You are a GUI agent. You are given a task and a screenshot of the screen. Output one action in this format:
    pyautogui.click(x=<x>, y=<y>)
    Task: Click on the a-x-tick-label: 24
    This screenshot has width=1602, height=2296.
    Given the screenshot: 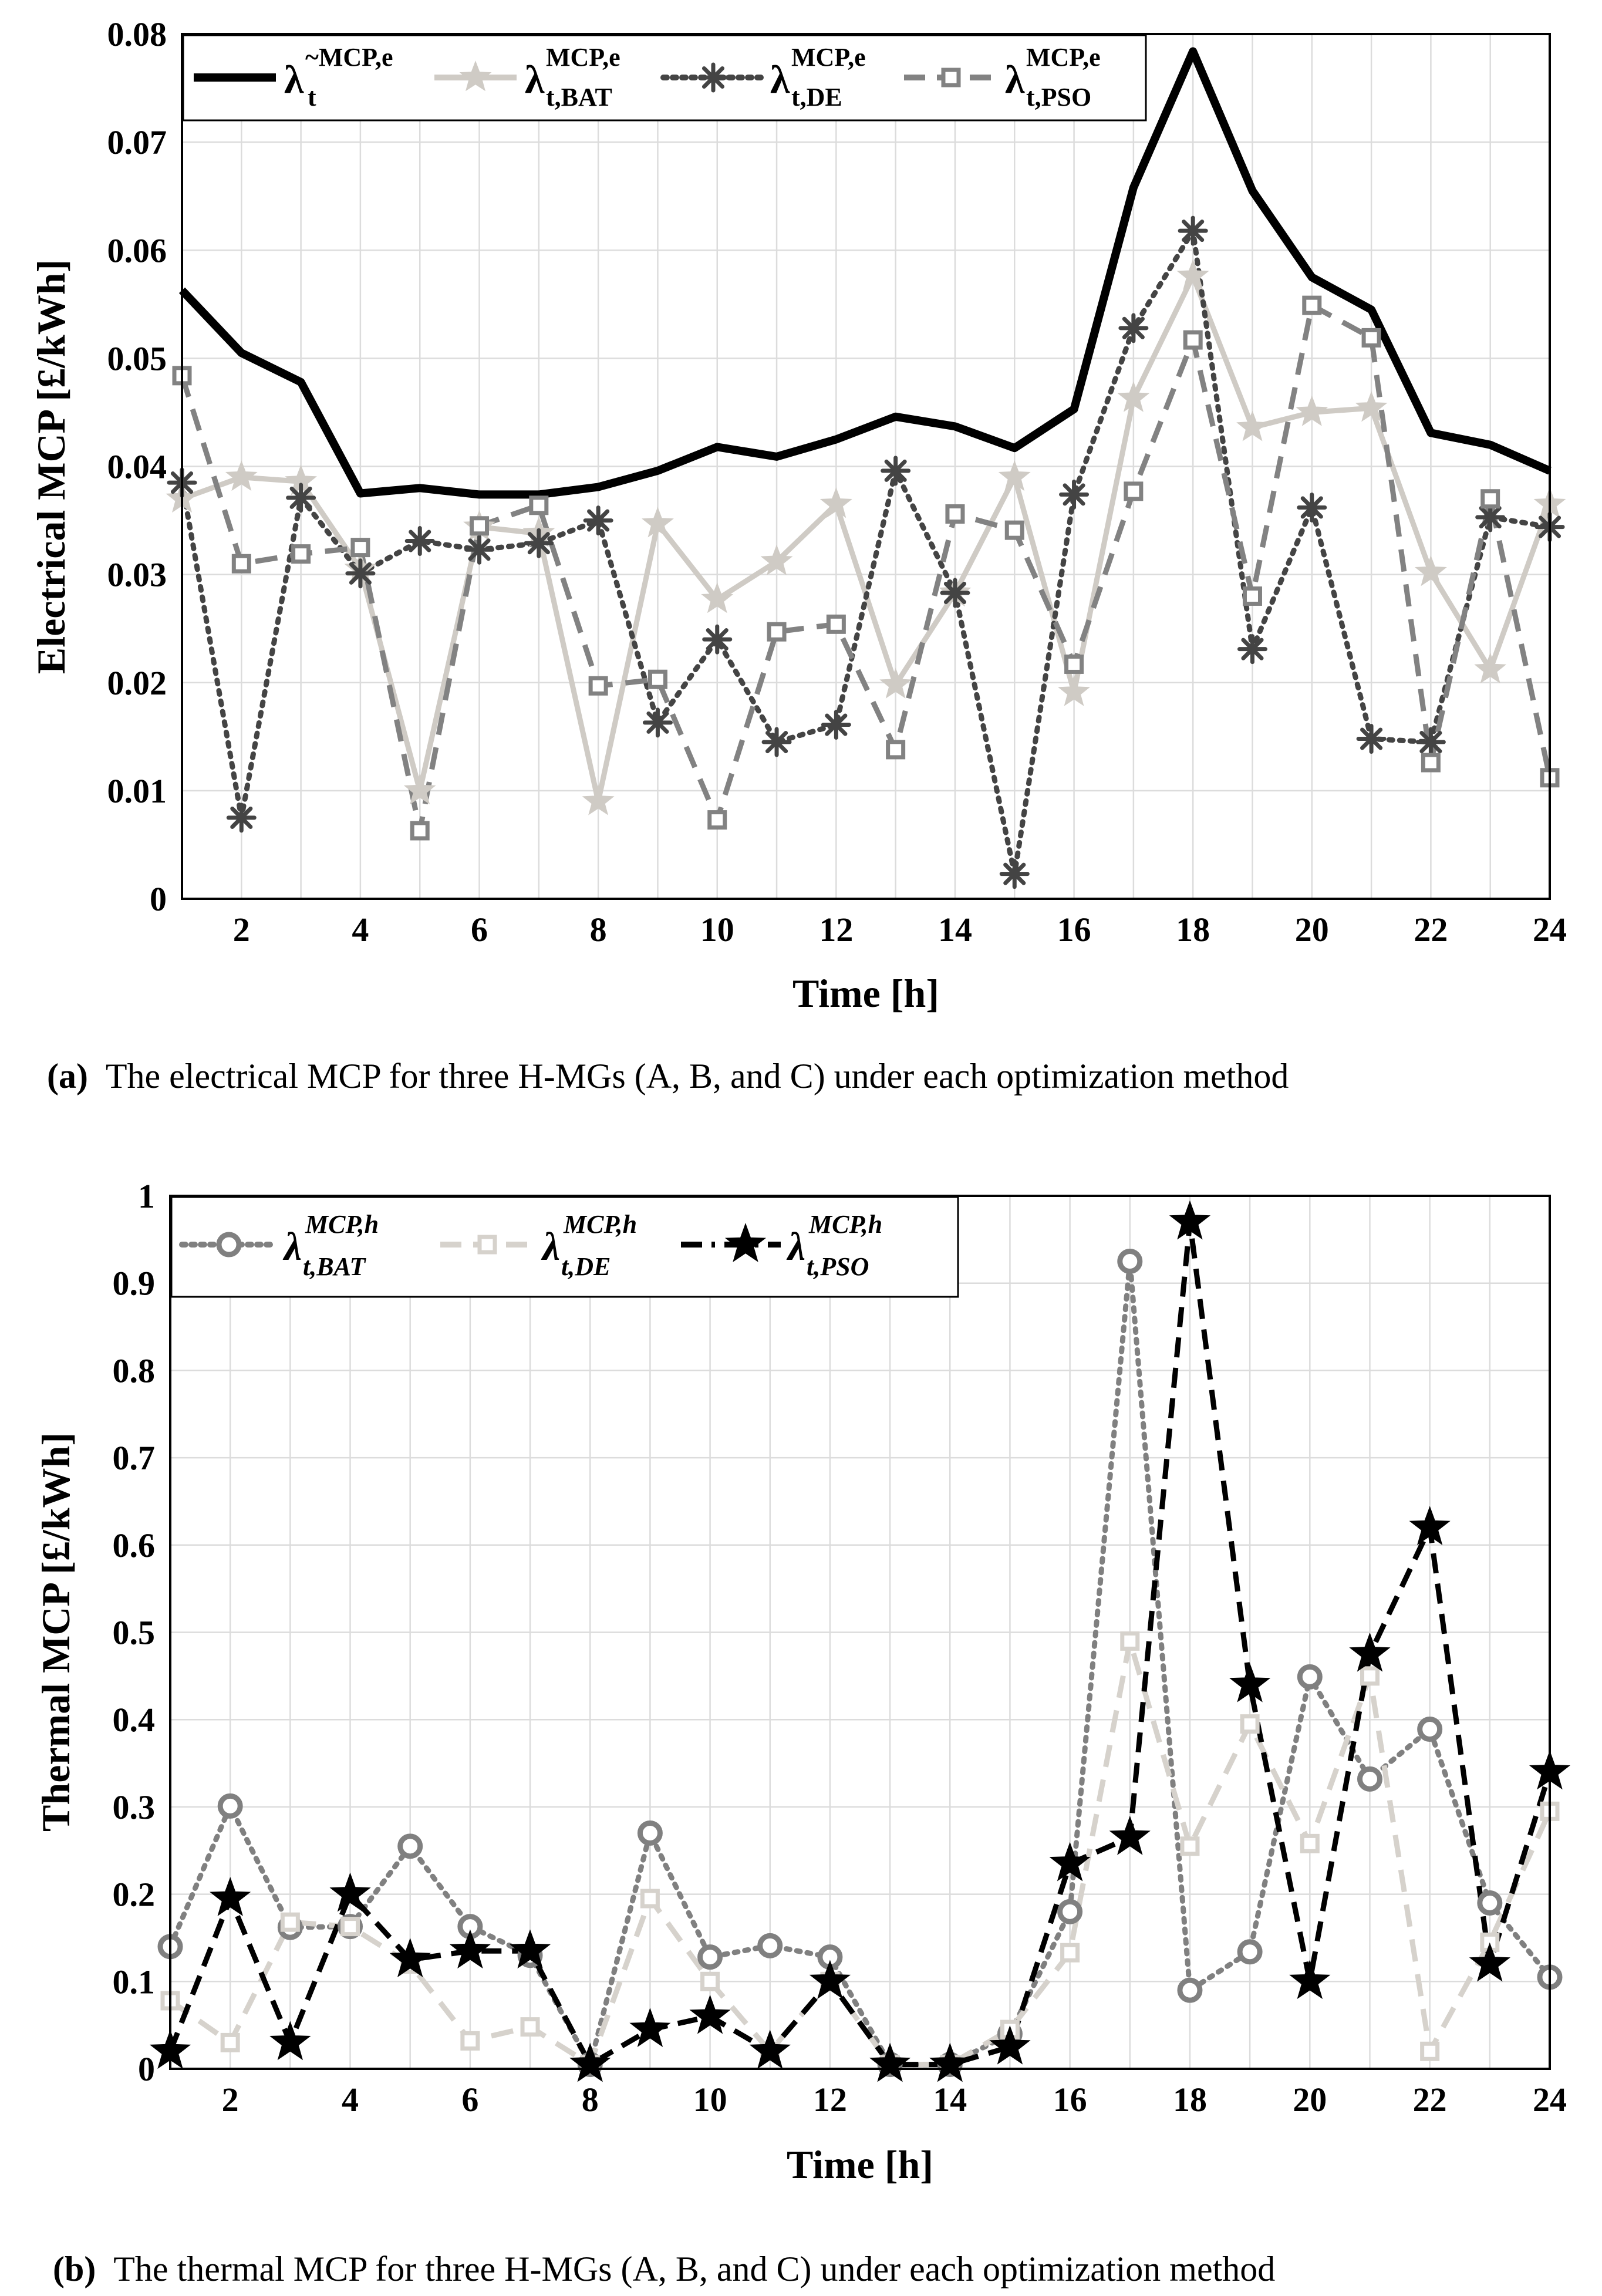 What is the action you would take?
    pyautogui.click(x=1550, y=930)
    